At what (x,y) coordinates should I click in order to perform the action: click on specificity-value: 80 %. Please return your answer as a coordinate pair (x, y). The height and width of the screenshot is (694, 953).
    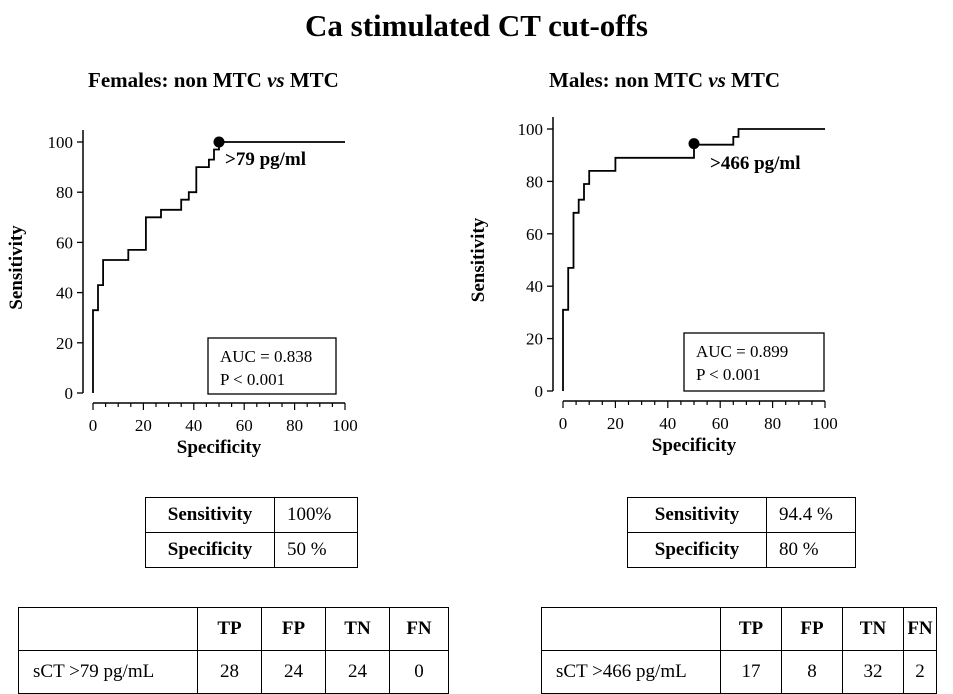
    Looking at the image, I should click on (811, 550).